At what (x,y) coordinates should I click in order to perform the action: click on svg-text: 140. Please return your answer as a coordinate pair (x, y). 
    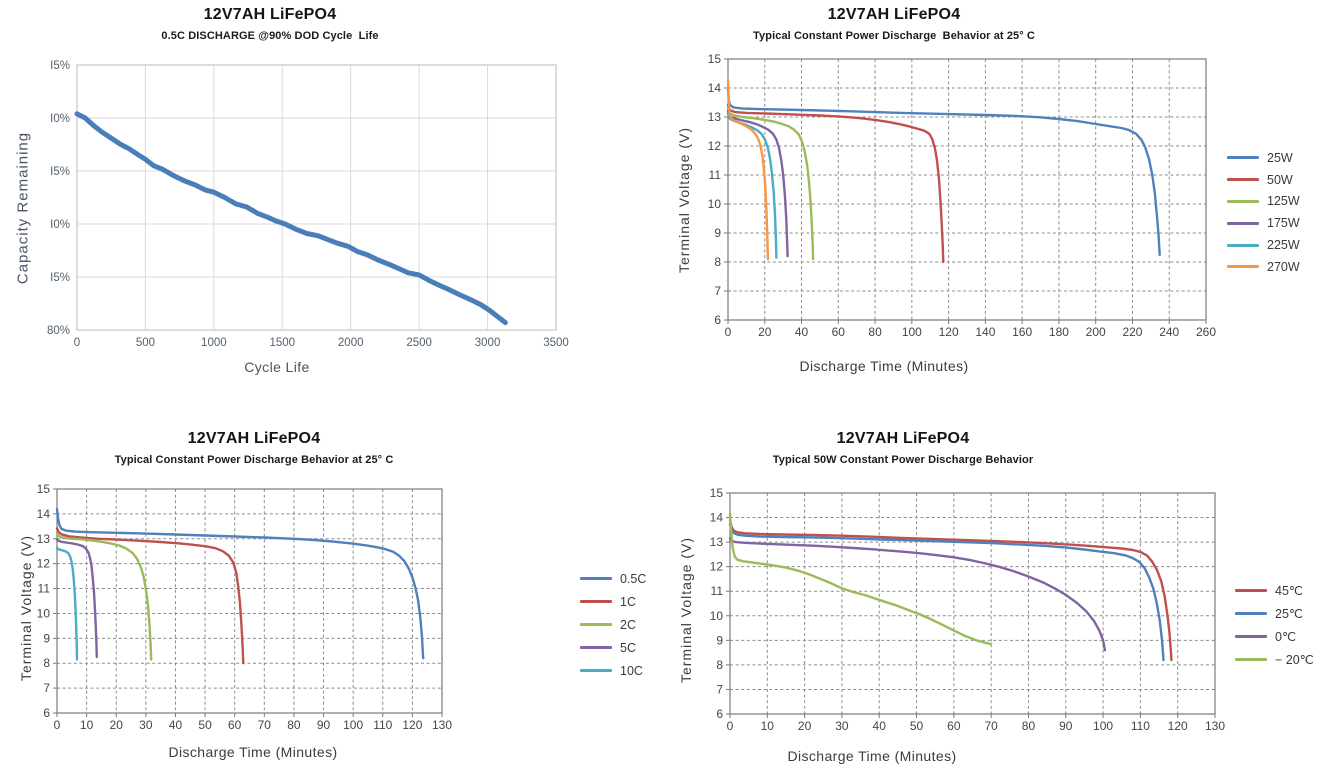
    Looking at the image, I should click on (985, 332).